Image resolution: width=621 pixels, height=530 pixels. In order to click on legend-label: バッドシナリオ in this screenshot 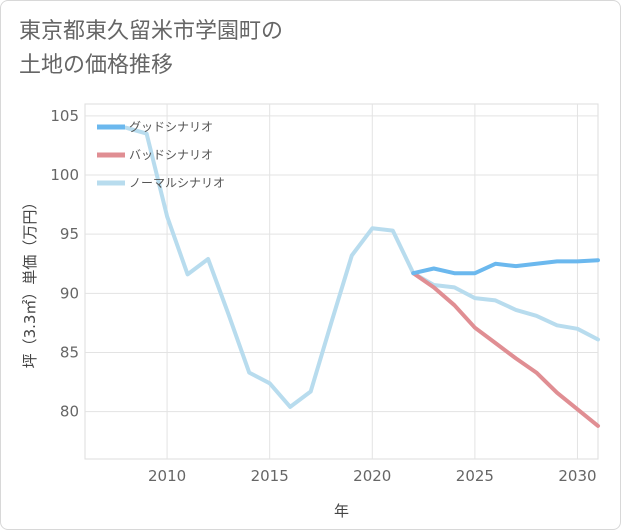, I will do `click(171, 155)`.